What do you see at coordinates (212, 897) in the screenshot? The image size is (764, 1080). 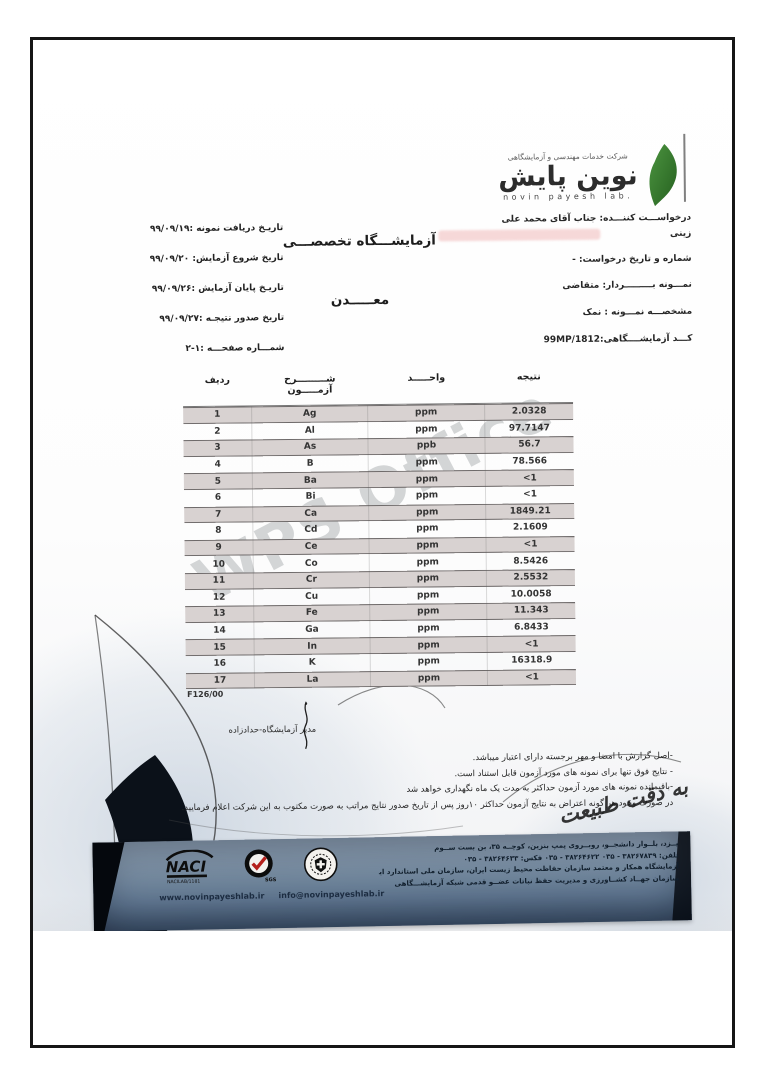 I see `footer-website: www.novinpayeshlab.ir` at bounding box center [212, 897].